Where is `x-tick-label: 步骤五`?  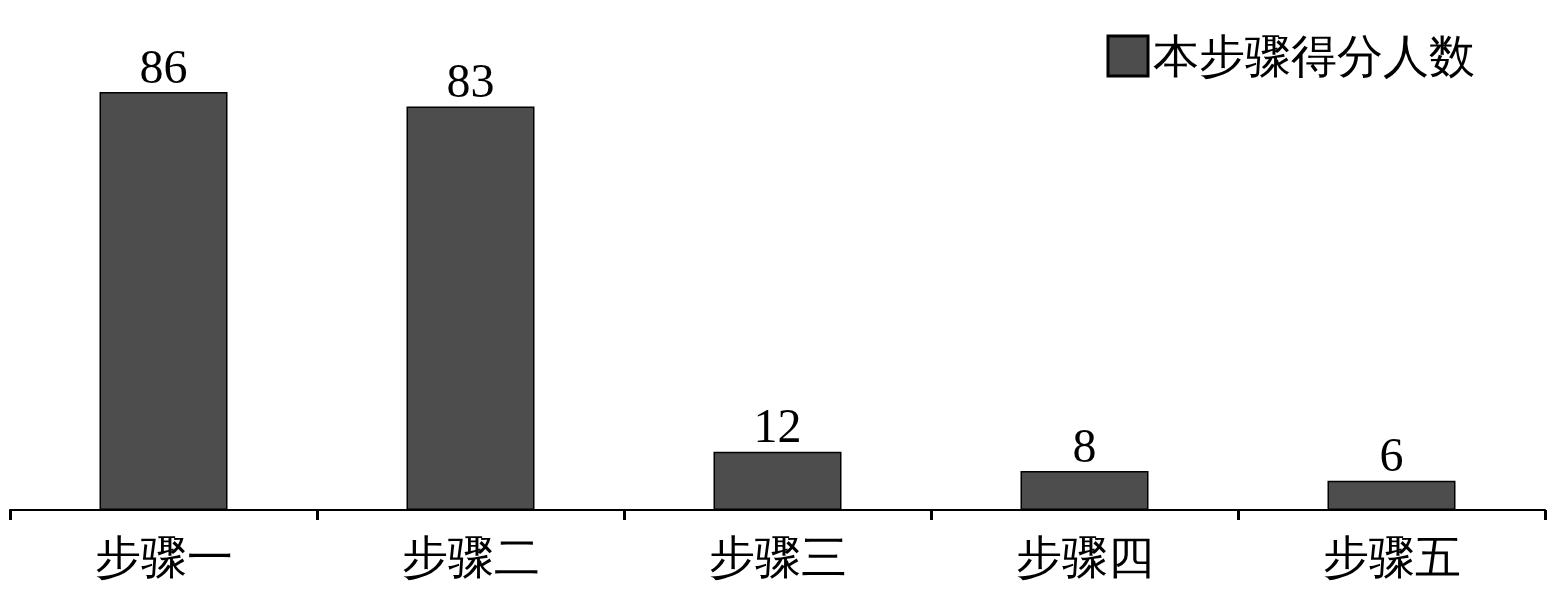
x-tick-label: 步骤五 is located at coordinates (1391, 557).